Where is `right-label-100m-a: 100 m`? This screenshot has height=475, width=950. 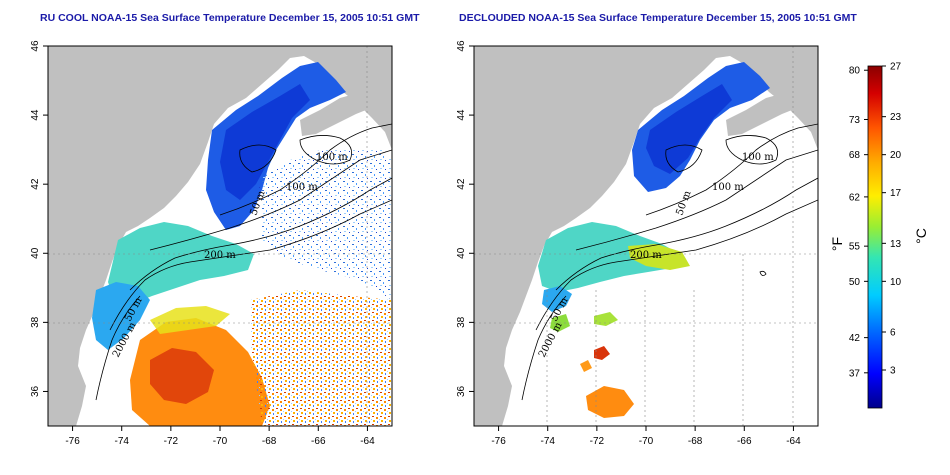 right-label-100m-a: 100 m is located at coordinates (758, 157).